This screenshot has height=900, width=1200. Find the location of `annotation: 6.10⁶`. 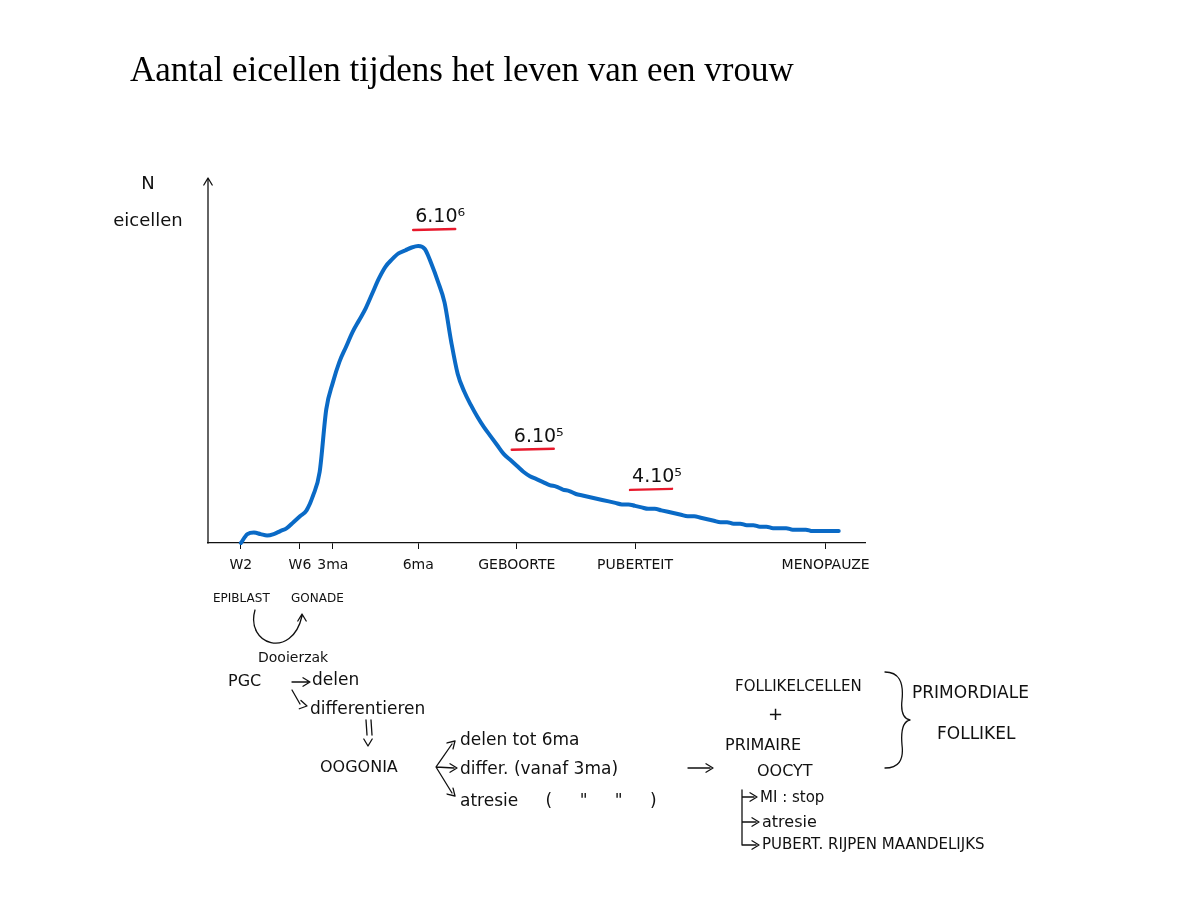

annotation: 6.10⁶ is located at coordinates (440, 215).